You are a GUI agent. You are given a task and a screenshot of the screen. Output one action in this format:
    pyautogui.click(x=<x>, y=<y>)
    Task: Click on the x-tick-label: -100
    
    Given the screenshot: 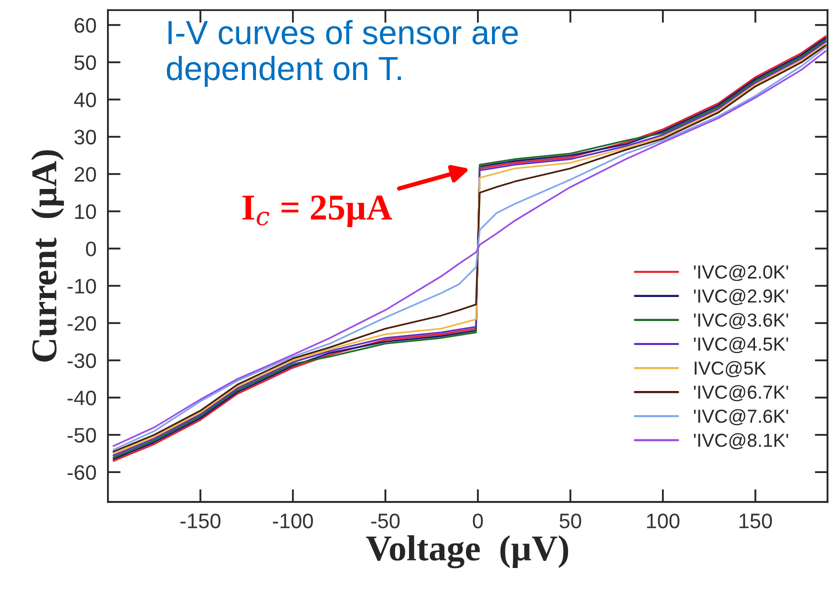 What is the action you would take?
    pyautogui.click(x=292, y=521)
    